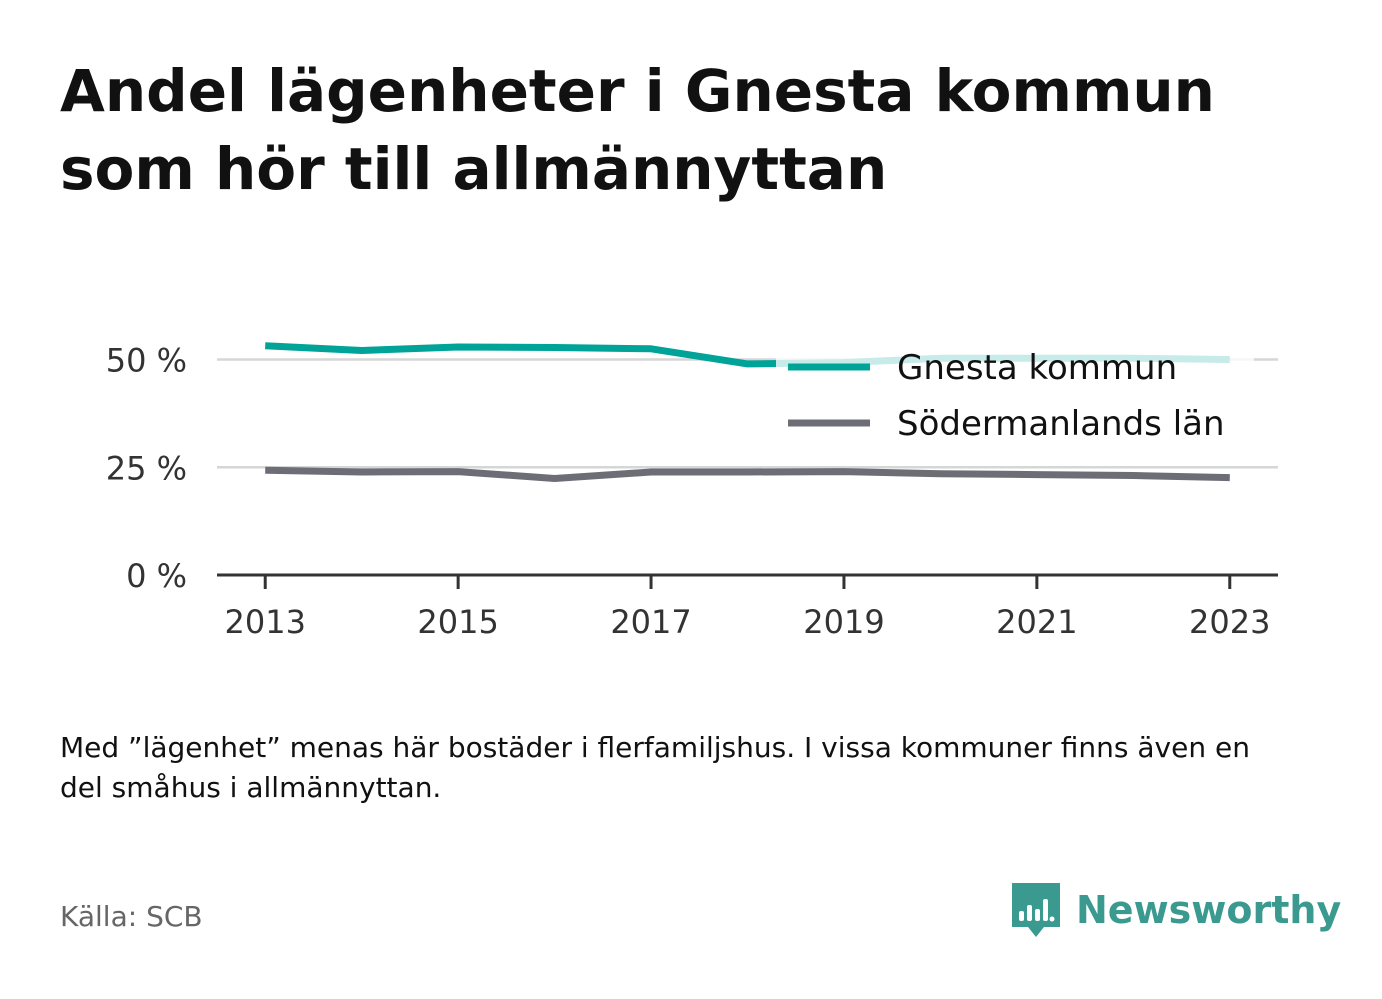 The image size is (1382, 999). I want to click on y-tick-label: 25 %, so click(146, 468).